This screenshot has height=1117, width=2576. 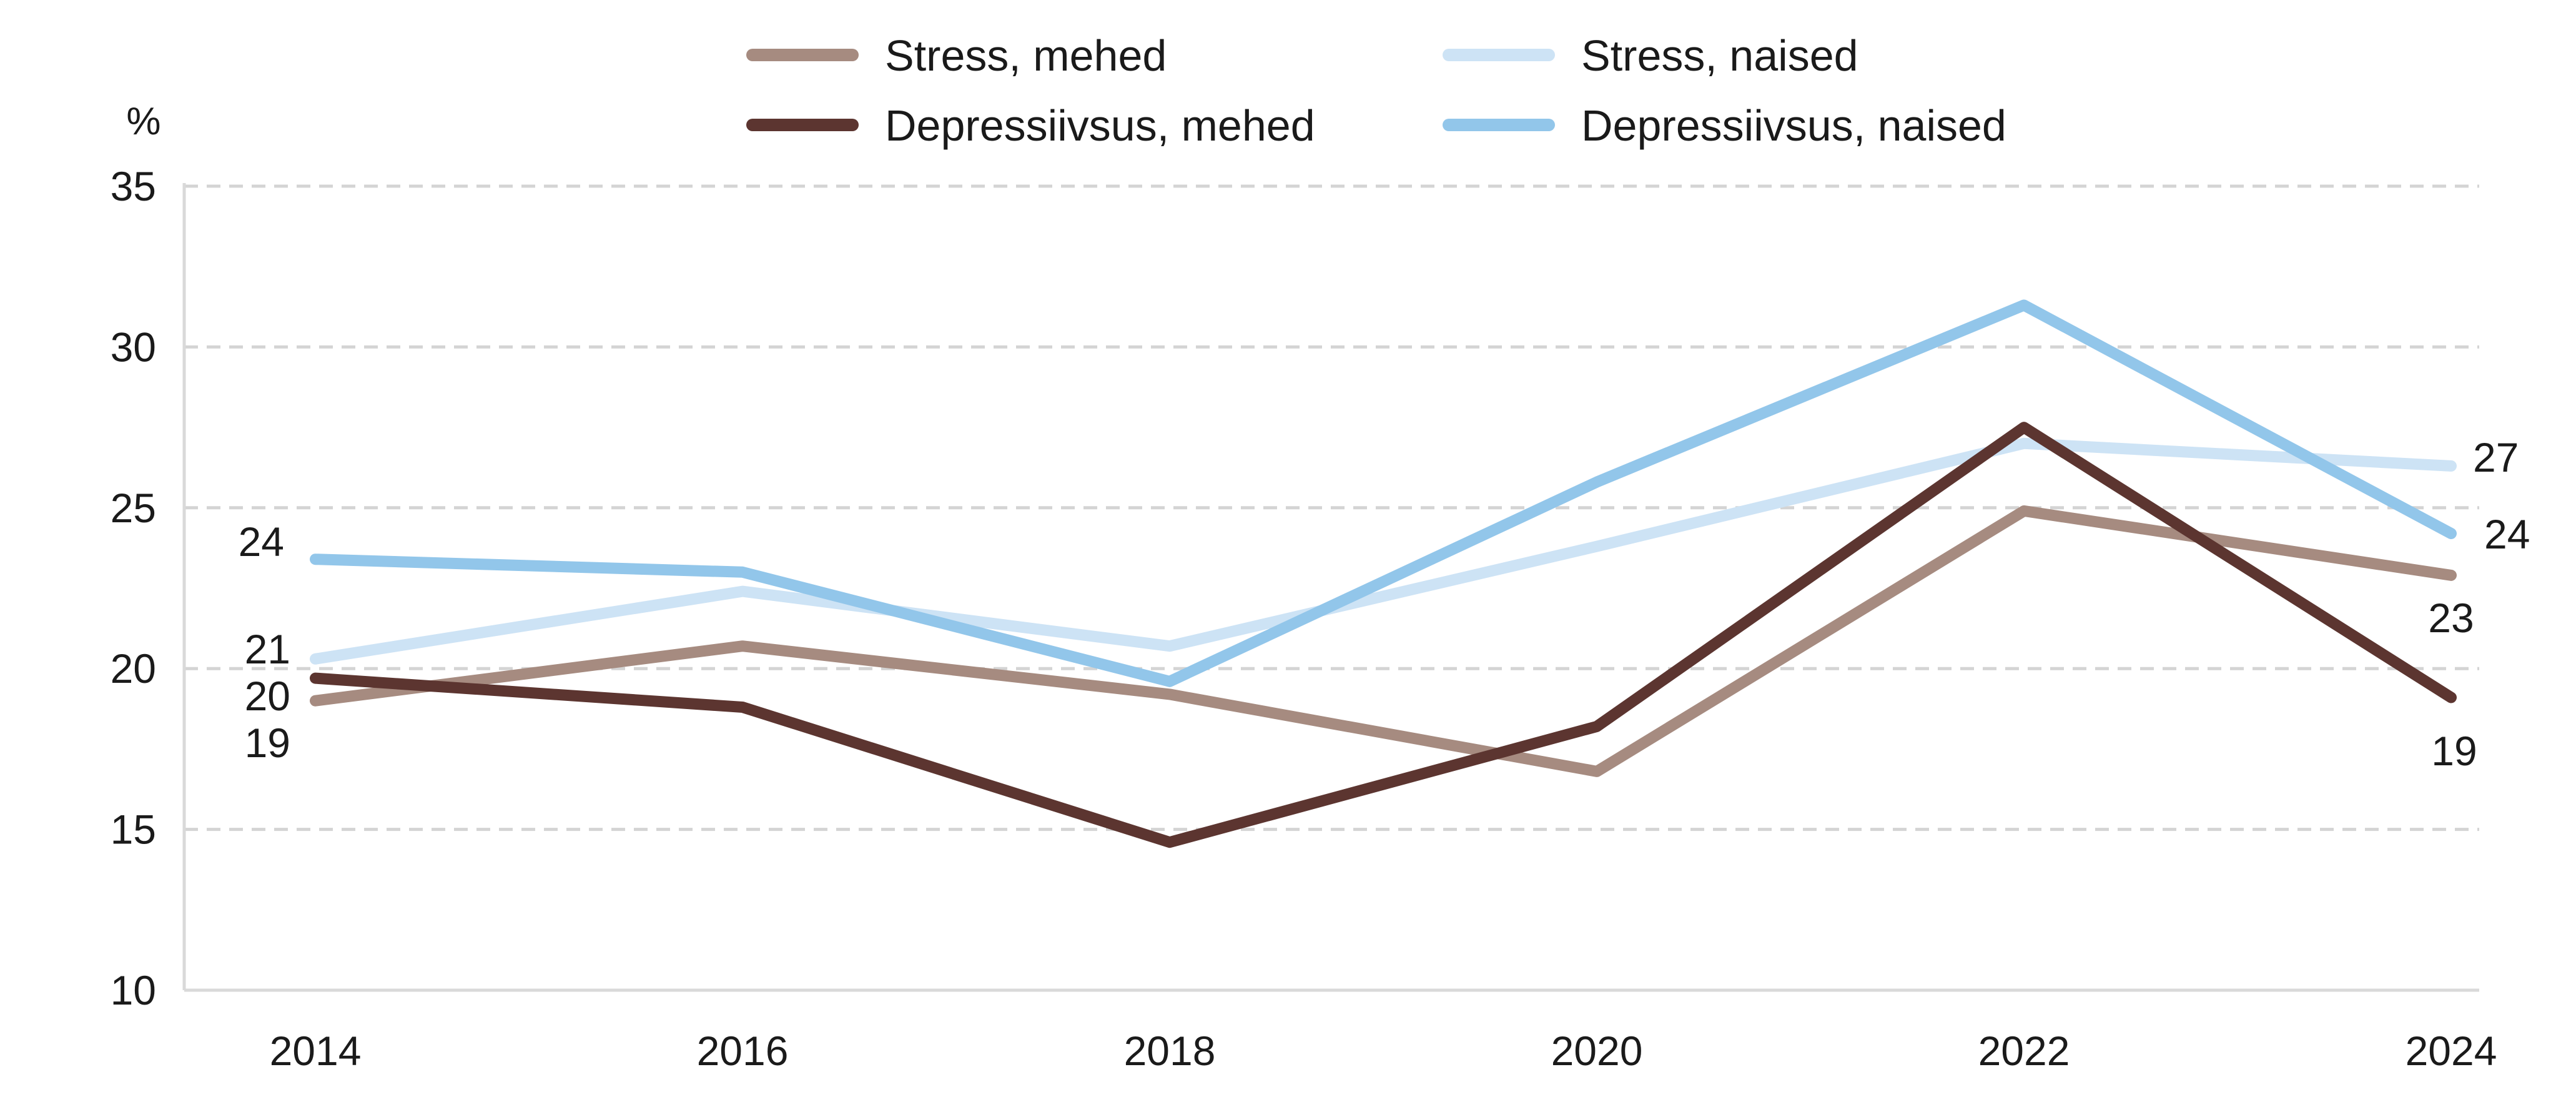 I want to click on x-tick-label: 2018, so click(x=1170, y=1051).